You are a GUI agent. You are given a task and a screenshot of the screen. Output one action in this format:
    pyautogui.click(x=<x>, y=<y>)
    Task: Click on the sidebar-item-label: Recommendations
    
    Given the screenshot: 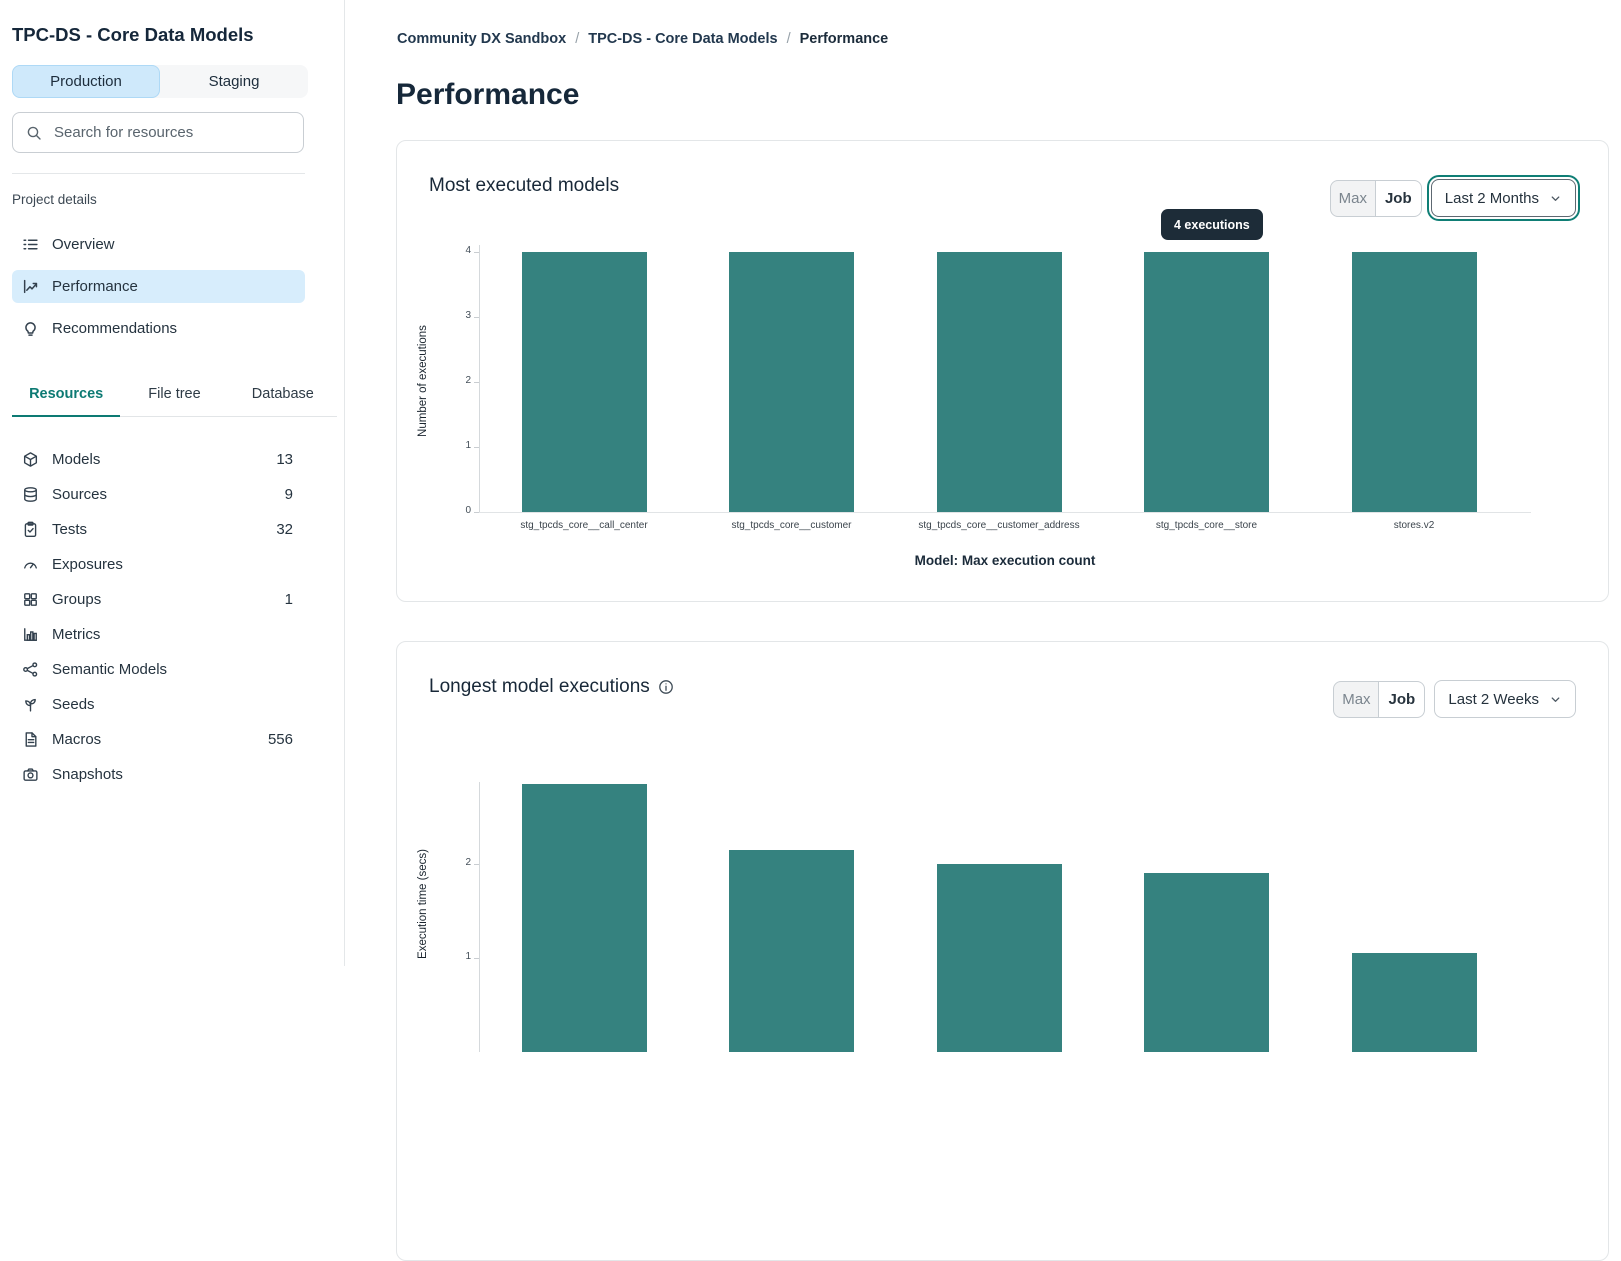 What is the action you would take?
    pyautogui.click(x=115, y=328)
    